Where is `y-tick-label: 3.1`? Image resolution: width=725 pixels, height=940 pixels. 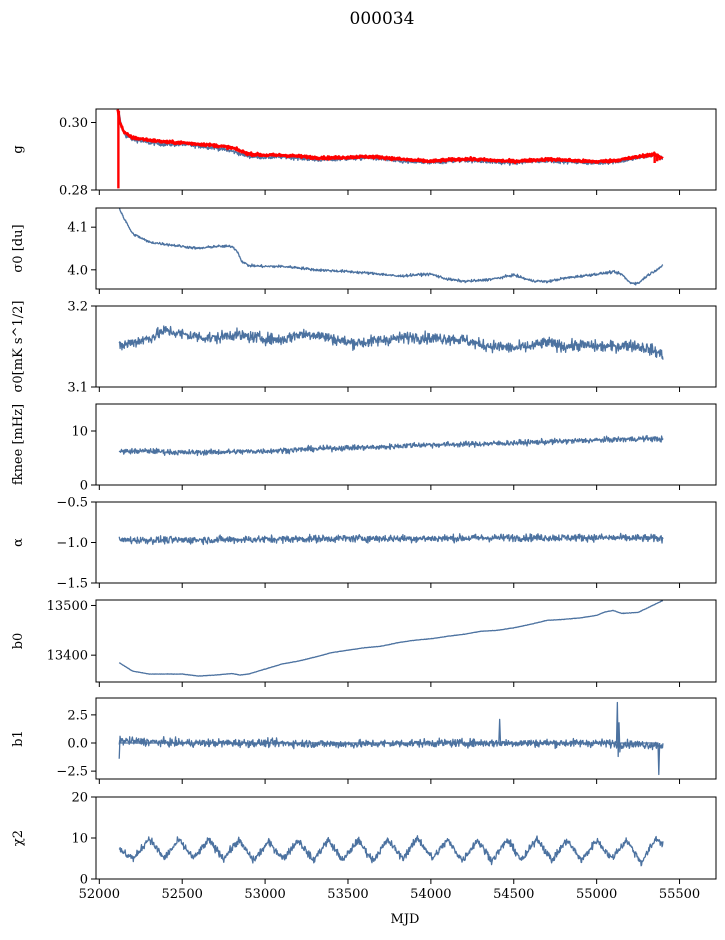 y-tick-label: 3.1 is located at coordinates (77, 388).